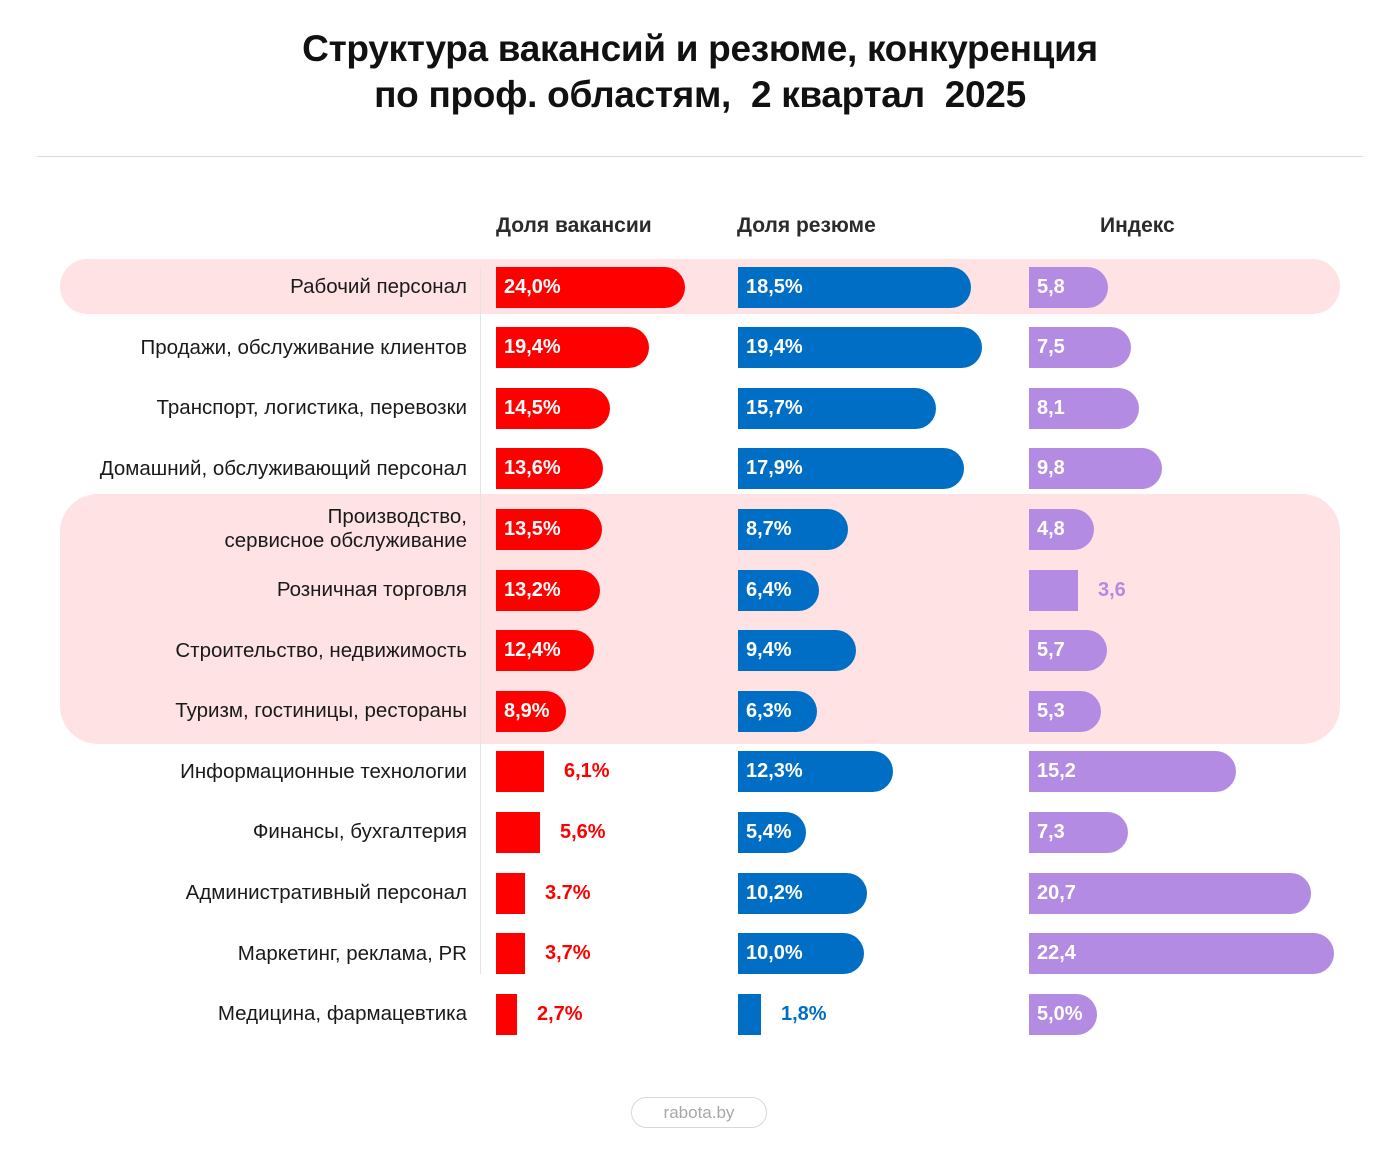 This screenshot has height=1150, width=1400. Describe the element at coordinates (532, 468) in the screenshot. I see `vacancy-value-label: 13,6%` at that location.